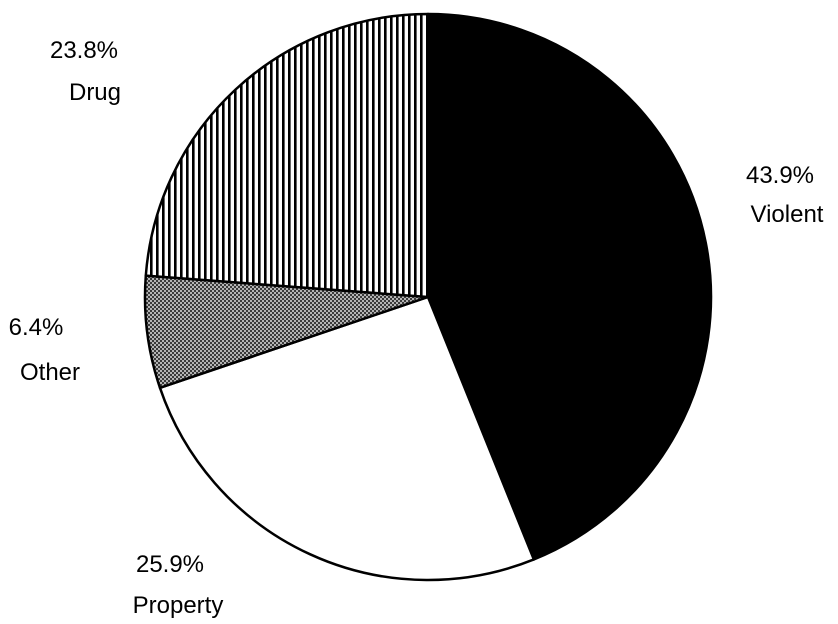 This screenshot has width=838, height=624. I want to click on slice-label-property: 25.9% Property, so click(178, 585).